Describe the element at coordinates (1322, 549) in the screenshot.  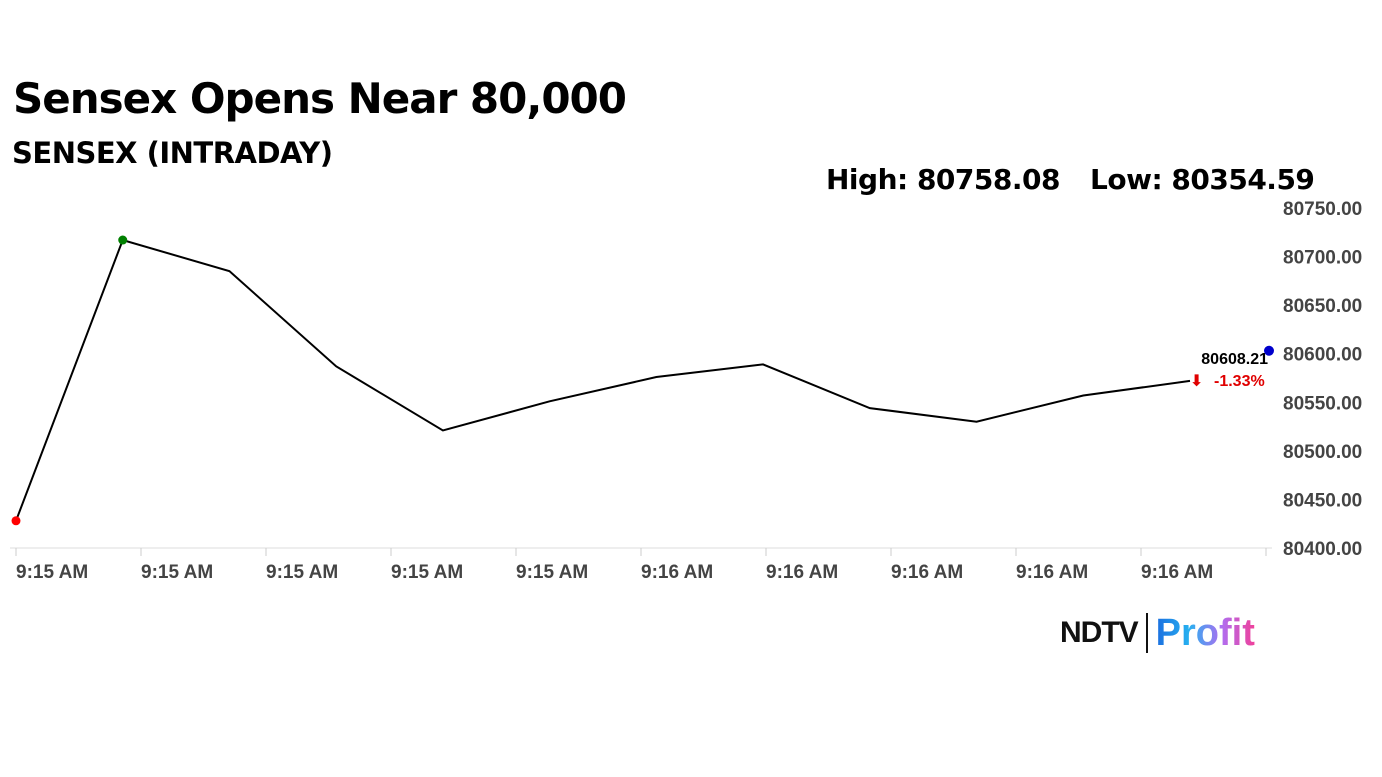
I see `y-tick-label: 80400.00` at that location.